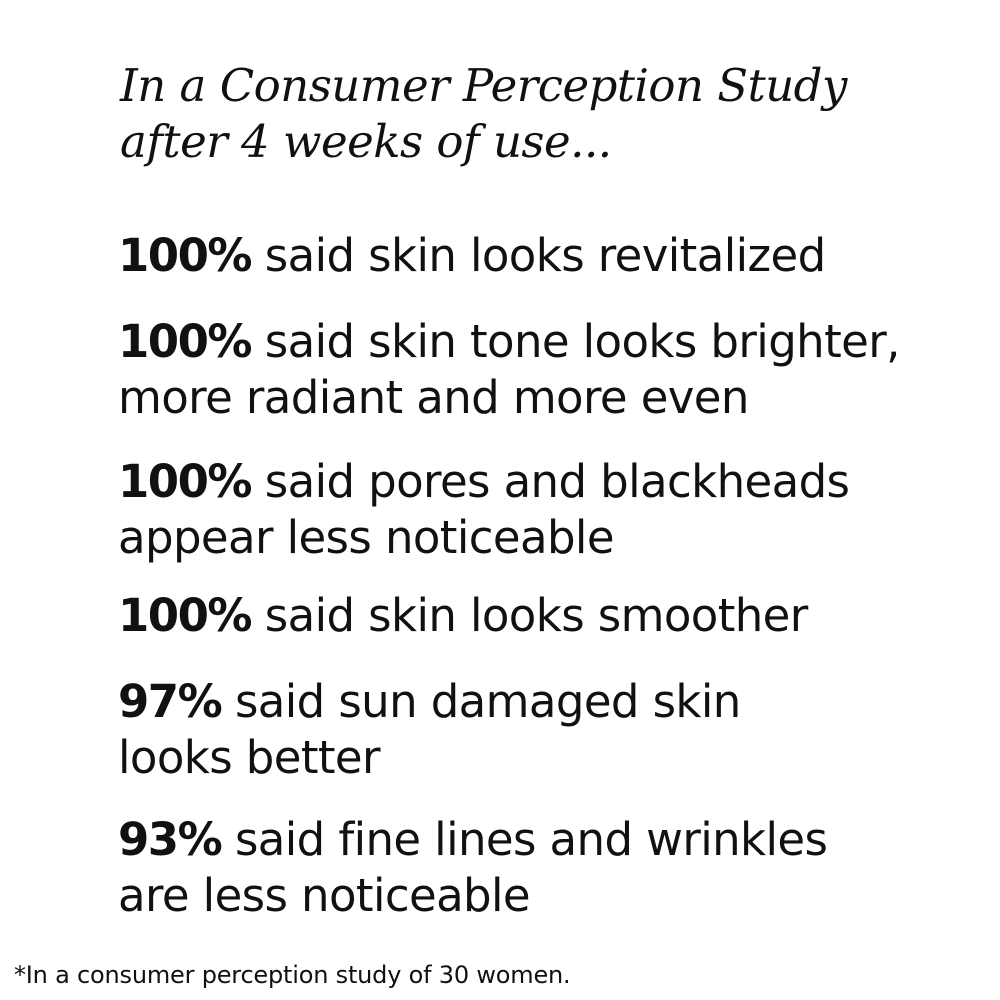  What do you see at coordinates (545, 255) in the screenshot?
I see `claim-text: said skin looks revitalized` at bounding box center [545, 255].